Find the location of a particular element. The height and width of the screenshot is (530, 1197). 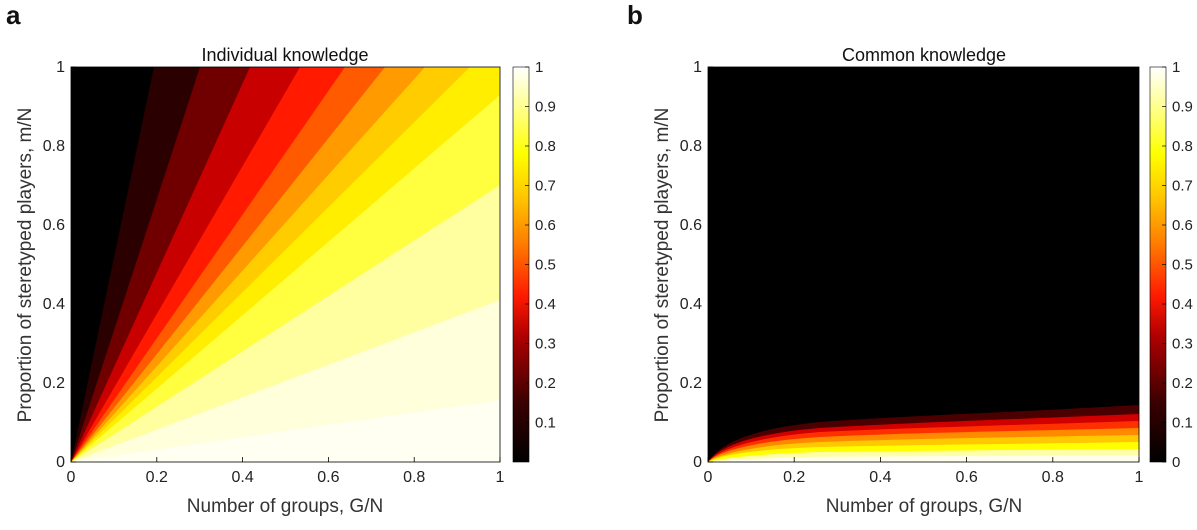

y-axis-label-b: Proportion of steretyped players, m/N is located at coordinates (662, 265).